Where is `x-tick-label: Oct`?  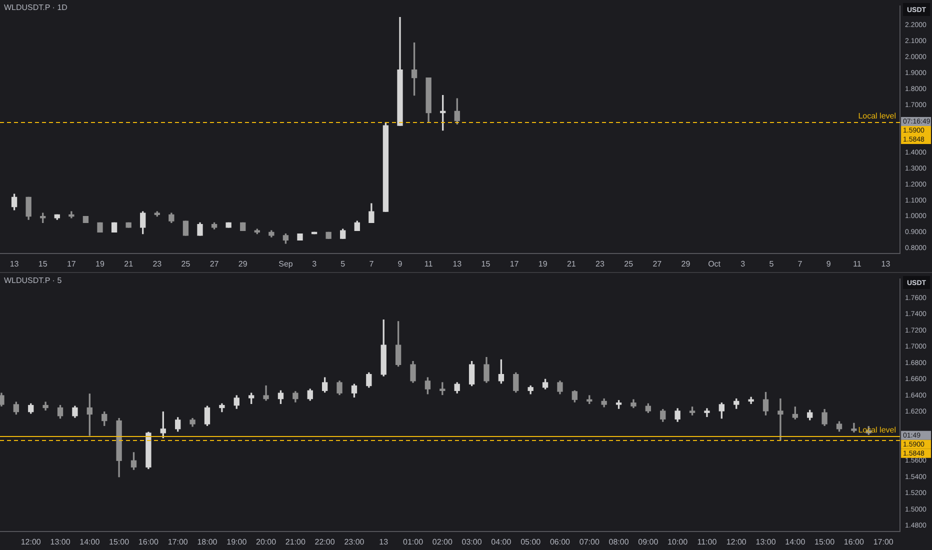
x-tick-label: Oct is located at coordinates (715, 263).